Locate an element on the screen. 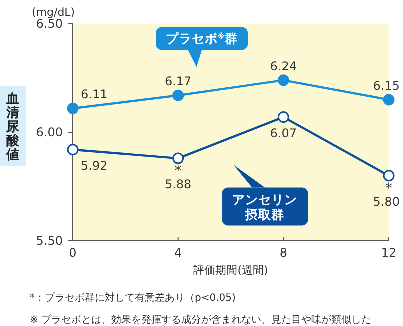  text: (mg/dL) is located at coordinates (54, 12).